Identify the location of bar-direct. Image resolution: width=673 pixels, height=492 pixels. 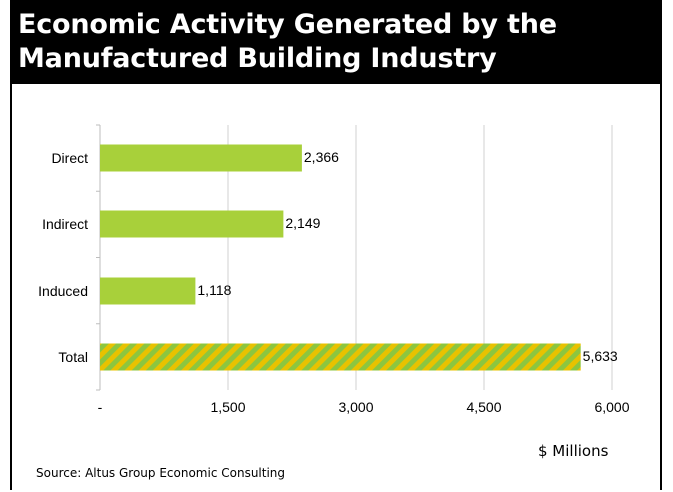
(201, 158).